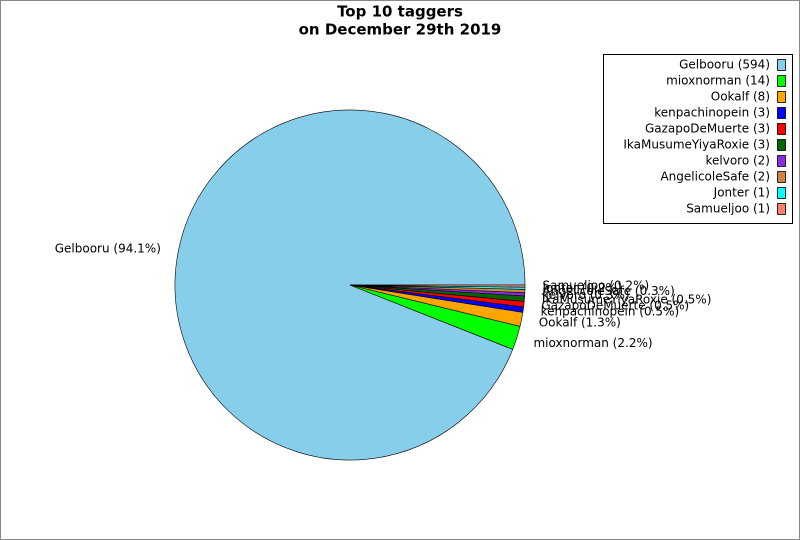 The image size is (800, 540). I want to click on slice-label: Samueljoo (0.2%), so click(595, 286).